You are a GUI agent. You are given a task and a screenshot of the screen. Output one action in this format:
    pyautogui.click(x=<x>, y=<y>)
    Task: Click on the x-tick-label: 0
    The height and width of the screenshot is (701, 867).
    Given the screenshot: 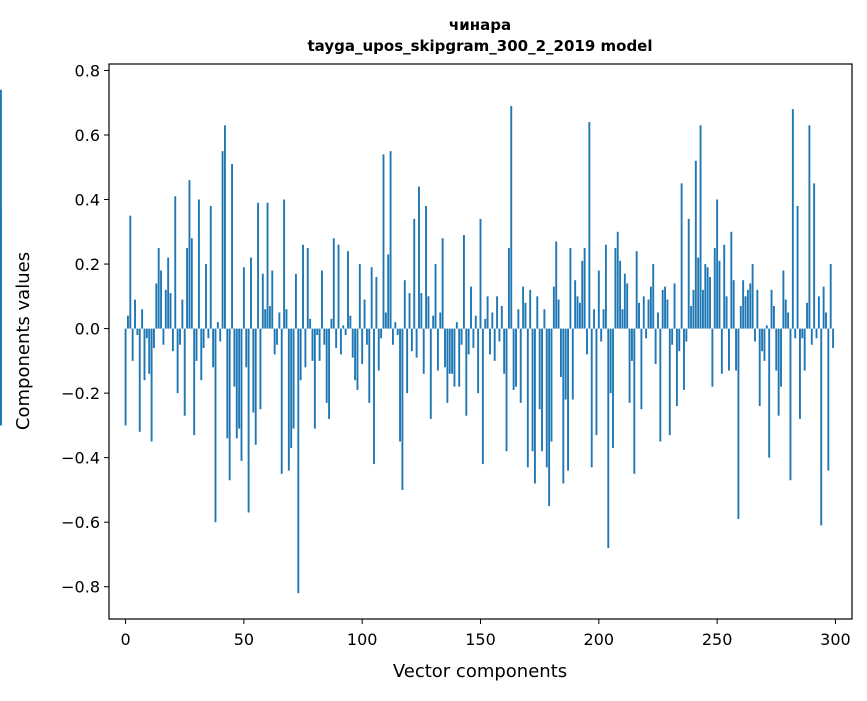 What is the action you would take?
    pyautogui.click(x=125, y=639)
    